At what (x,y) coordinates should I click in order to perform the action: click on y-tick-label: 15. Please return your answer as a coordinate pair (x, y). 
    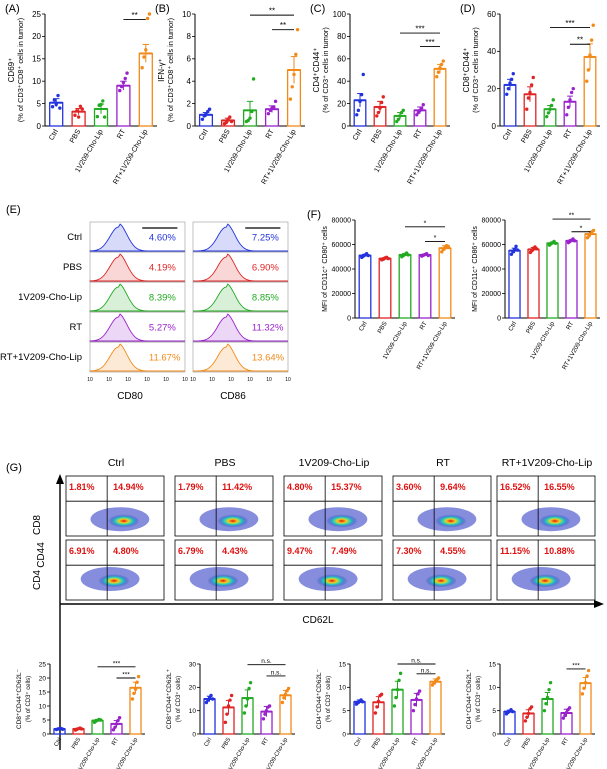
    Looking at the image, I should click on (343, 664).